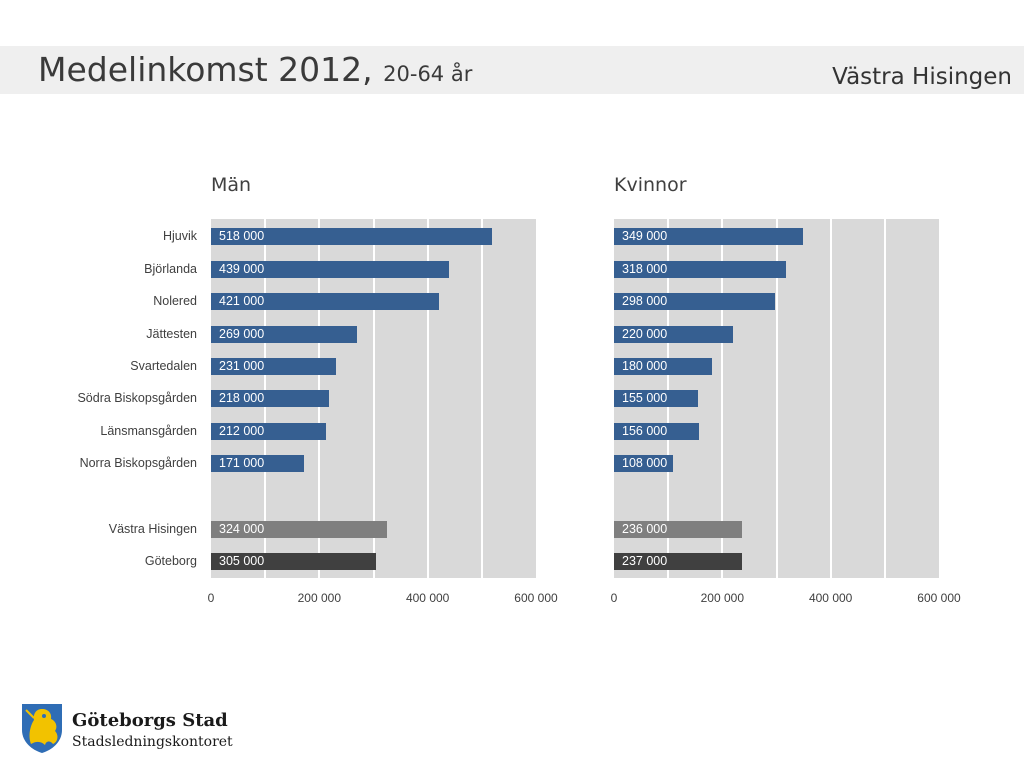 The image size is (1024, 768). Describe the element at coordinates (150, 720) in the screenshot. I see `logo-name: Göteborgs Stad` at that location.